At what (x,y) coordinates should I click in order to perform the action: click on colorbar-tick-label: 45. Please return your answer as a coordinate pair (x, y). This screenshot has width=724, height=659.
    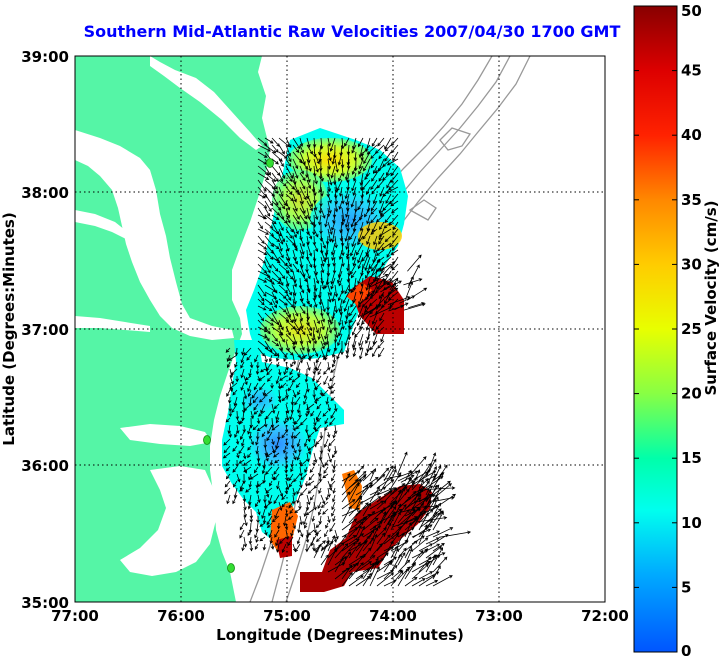
    Looking at the image, I should click on (691, 71).